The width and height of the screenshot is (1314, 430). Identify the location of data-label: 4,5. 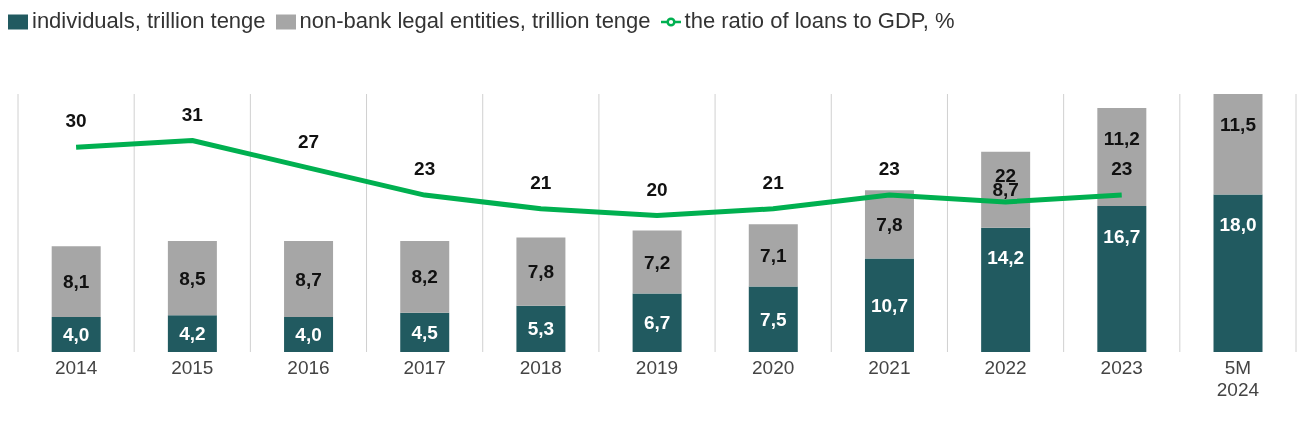
(425, 332).